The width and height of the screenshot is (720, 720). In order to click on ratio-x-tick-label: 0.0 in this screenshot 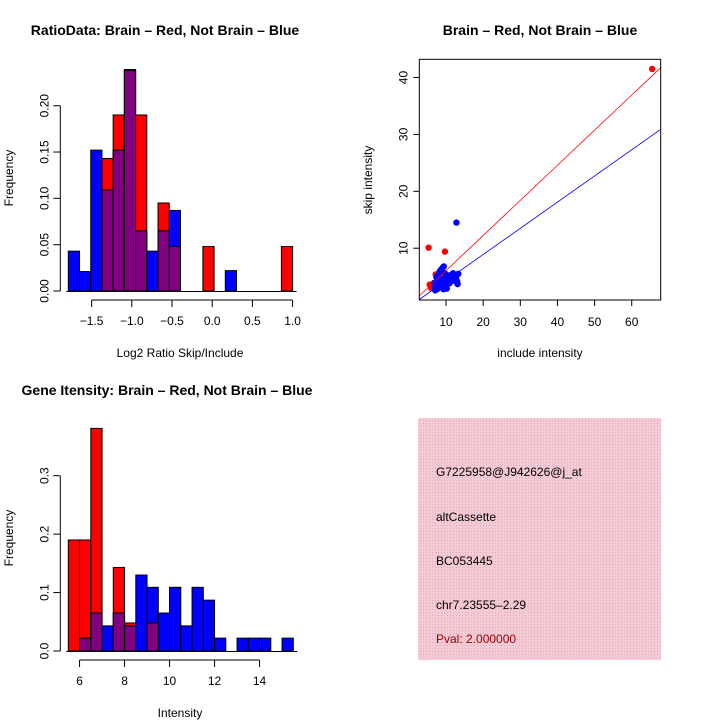, I will do `click(212, 321)`.